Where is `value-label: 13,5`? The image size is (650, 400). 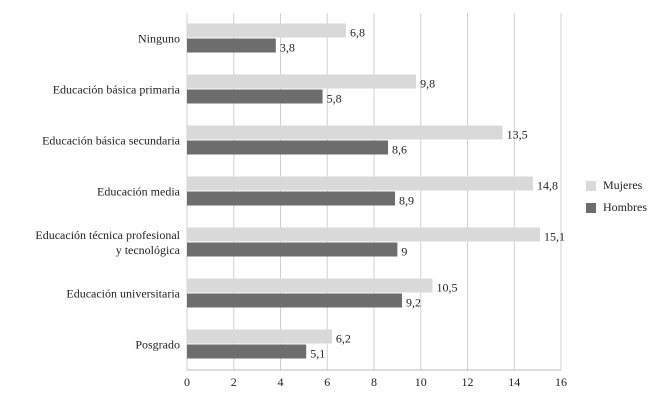
value-label: 13,5 is located at coordinates (517, 134).